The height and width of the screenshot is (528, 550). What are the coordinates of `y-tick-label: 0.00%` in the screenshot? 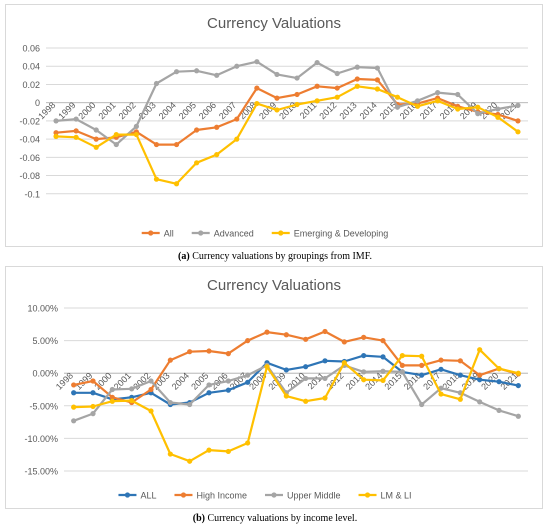 It's located at (45, 374).